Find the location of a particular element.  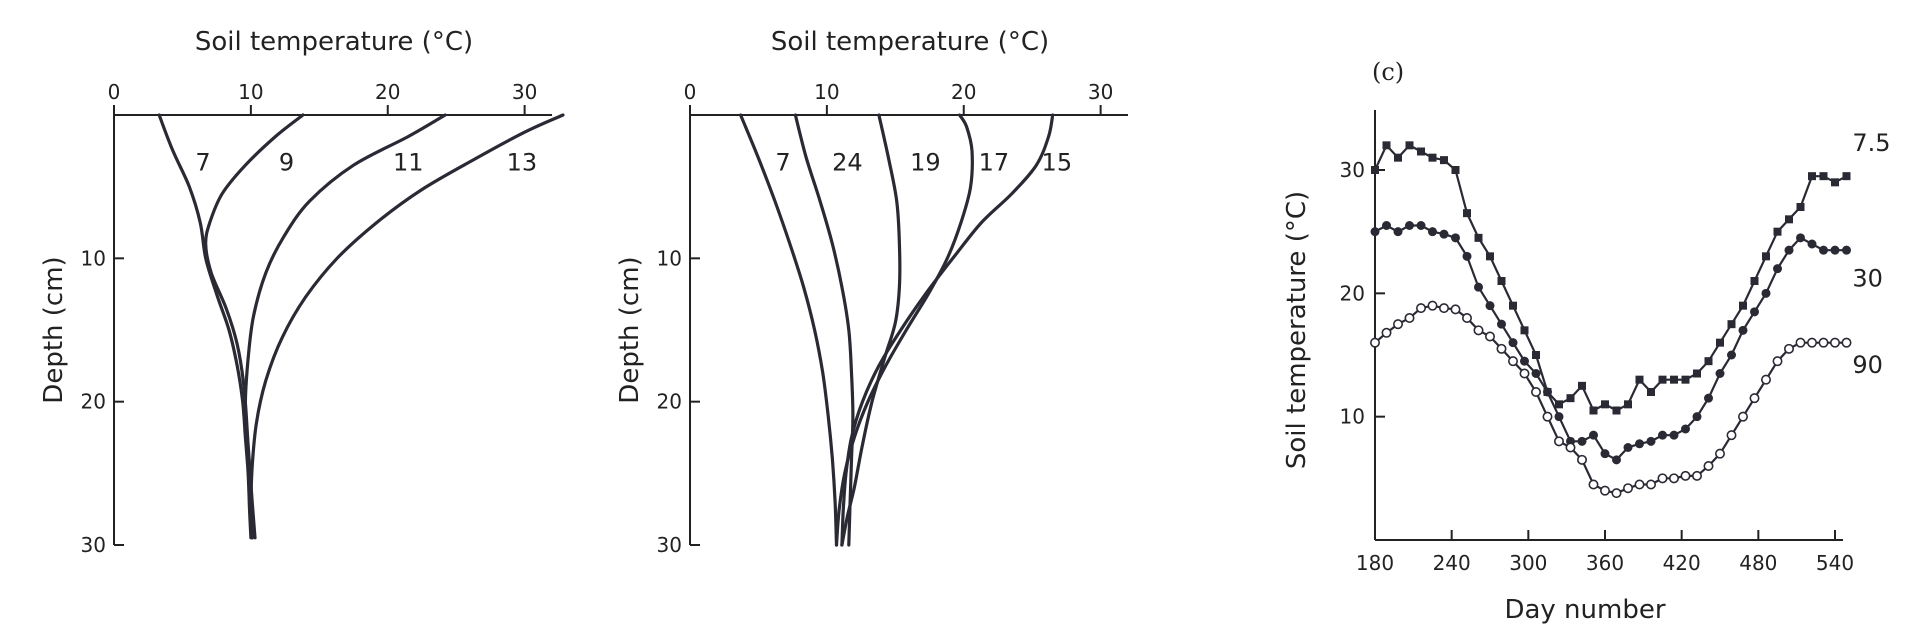

x-tick-label: 240 is located at coordinates (1452, 563).